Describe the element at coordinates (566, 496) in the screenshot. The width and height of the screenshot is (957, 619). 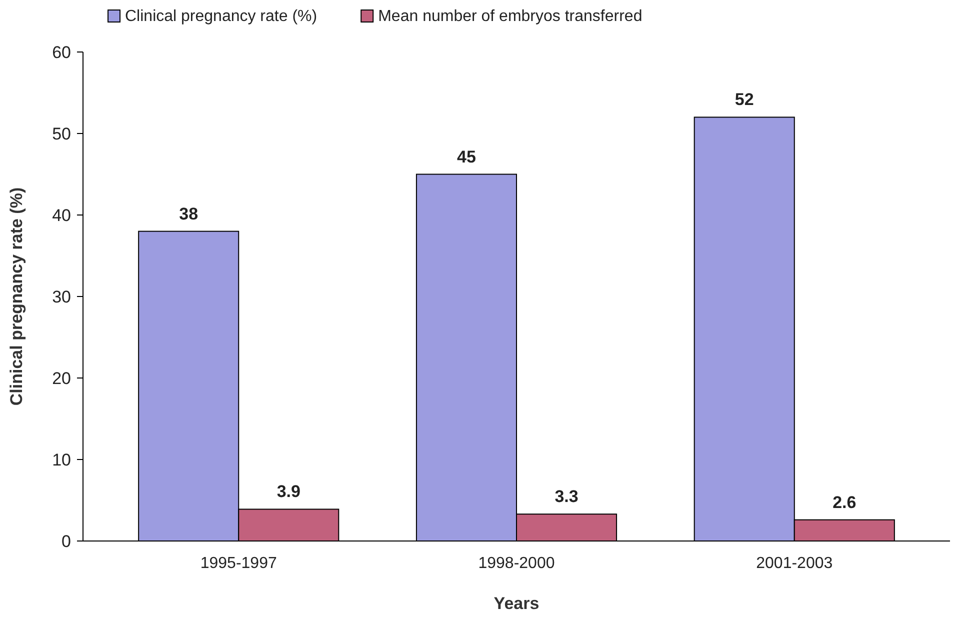
I see `data-label: 3.3` at that location.